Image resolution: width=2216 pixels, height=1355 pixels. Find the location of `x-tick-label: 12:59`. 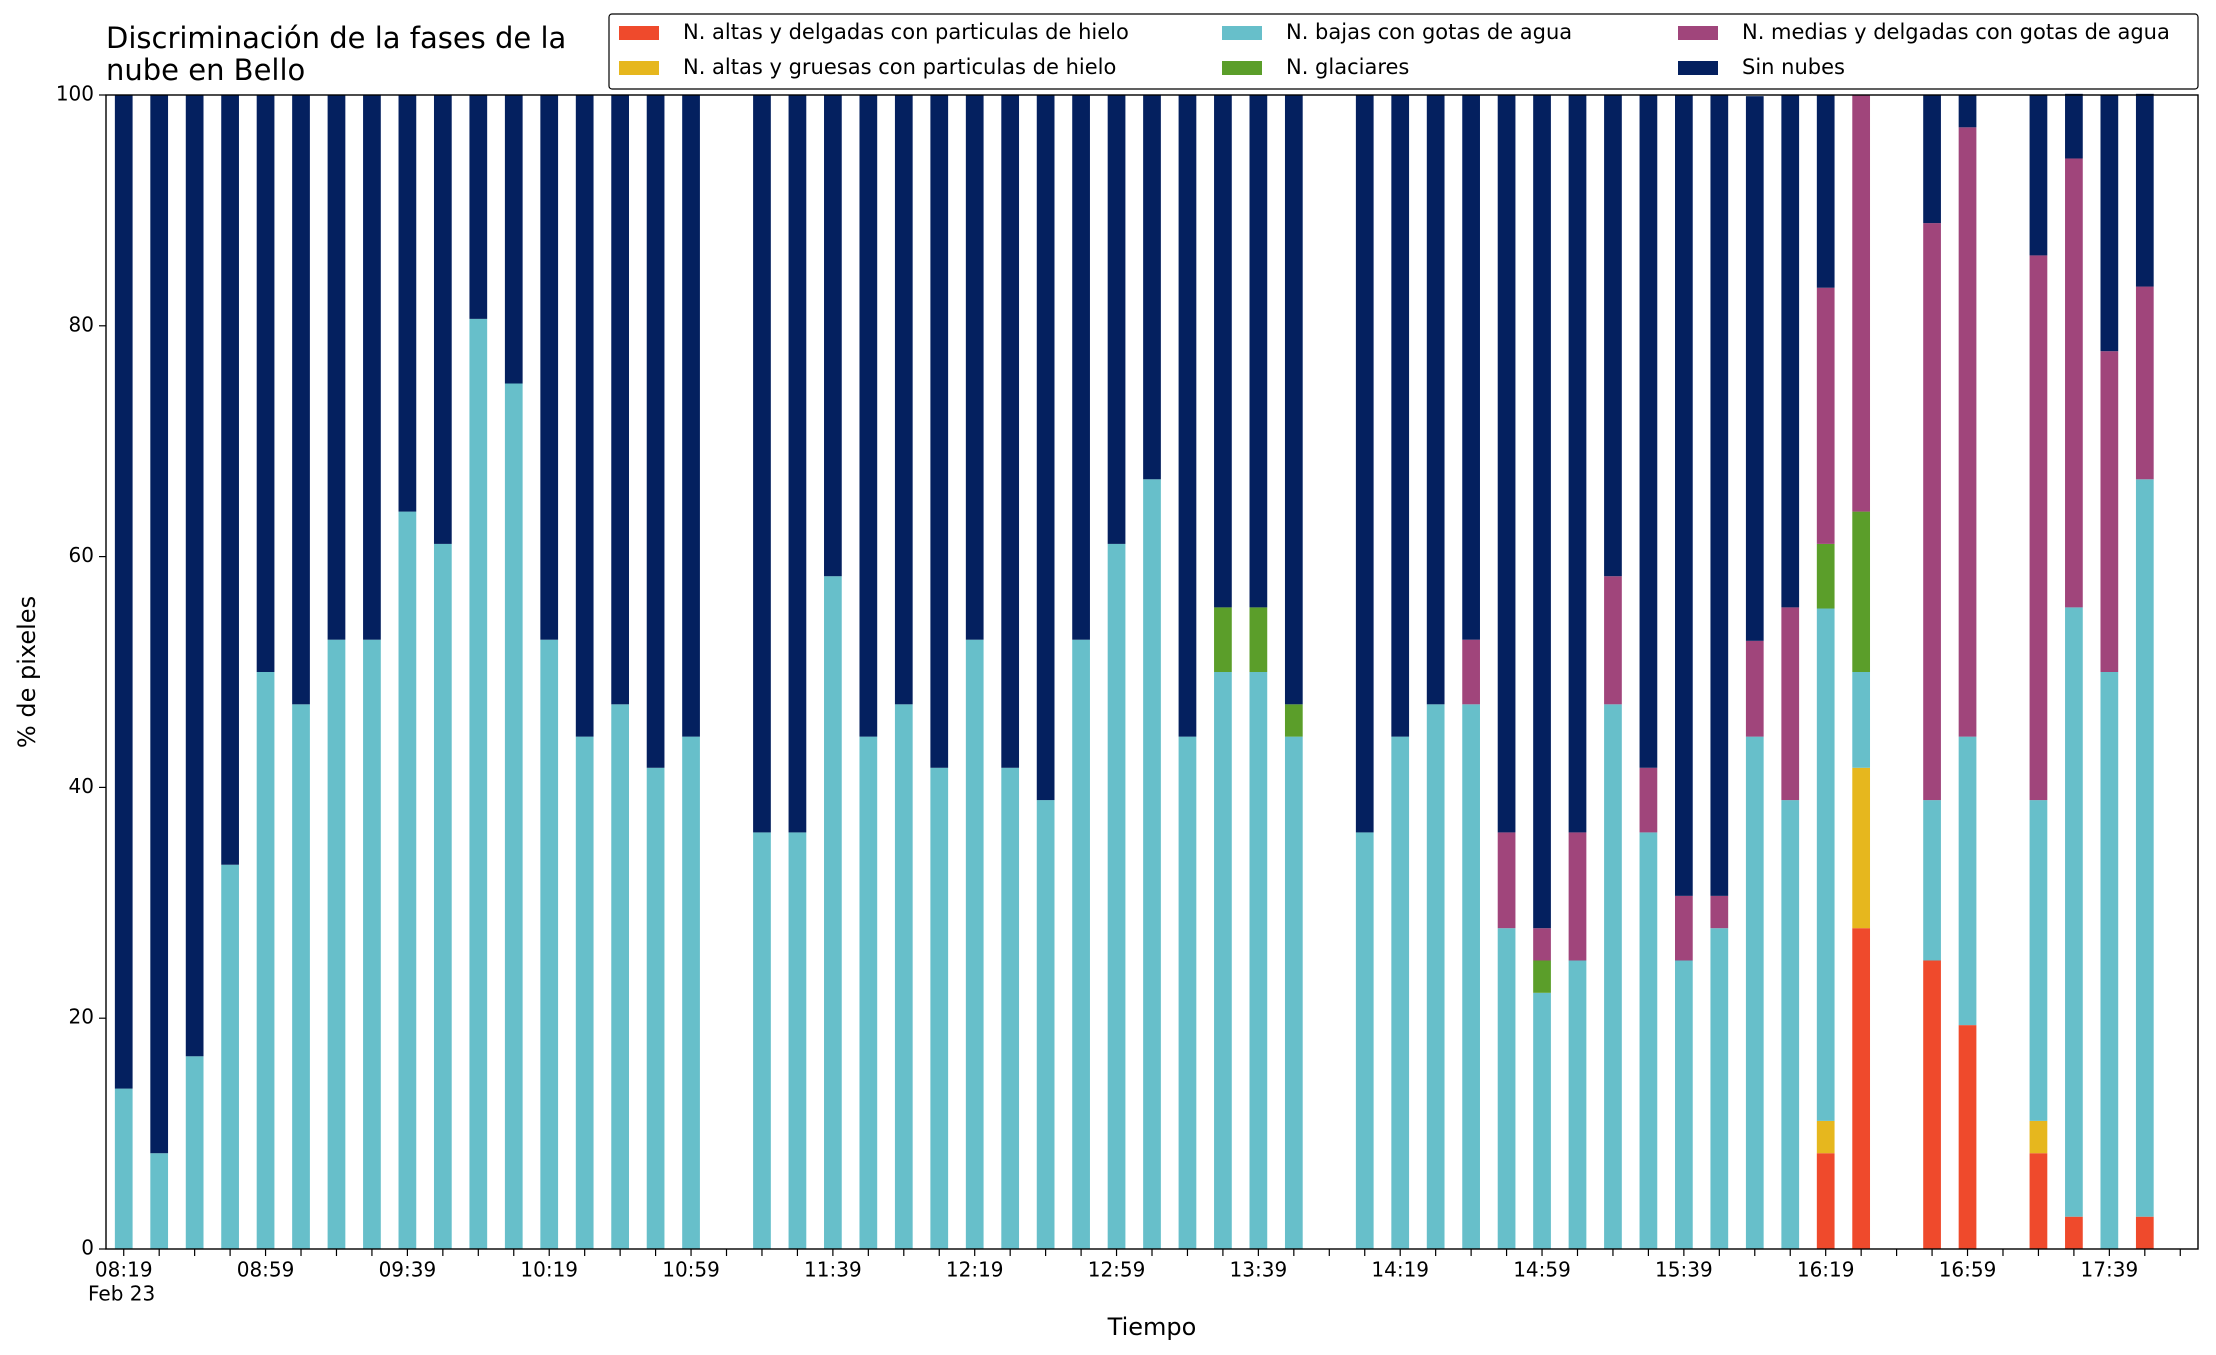

x-tick-label: 12:59 is located at coordinates (1117, 1270).